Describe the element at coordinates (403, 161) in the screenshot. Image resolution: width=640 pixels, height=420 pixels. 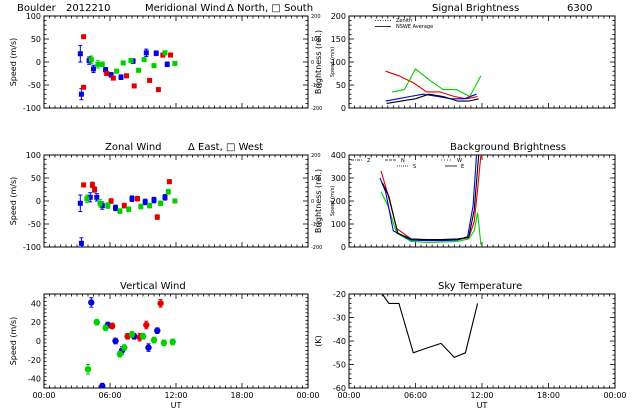
I see `legend-label: N` at that location.